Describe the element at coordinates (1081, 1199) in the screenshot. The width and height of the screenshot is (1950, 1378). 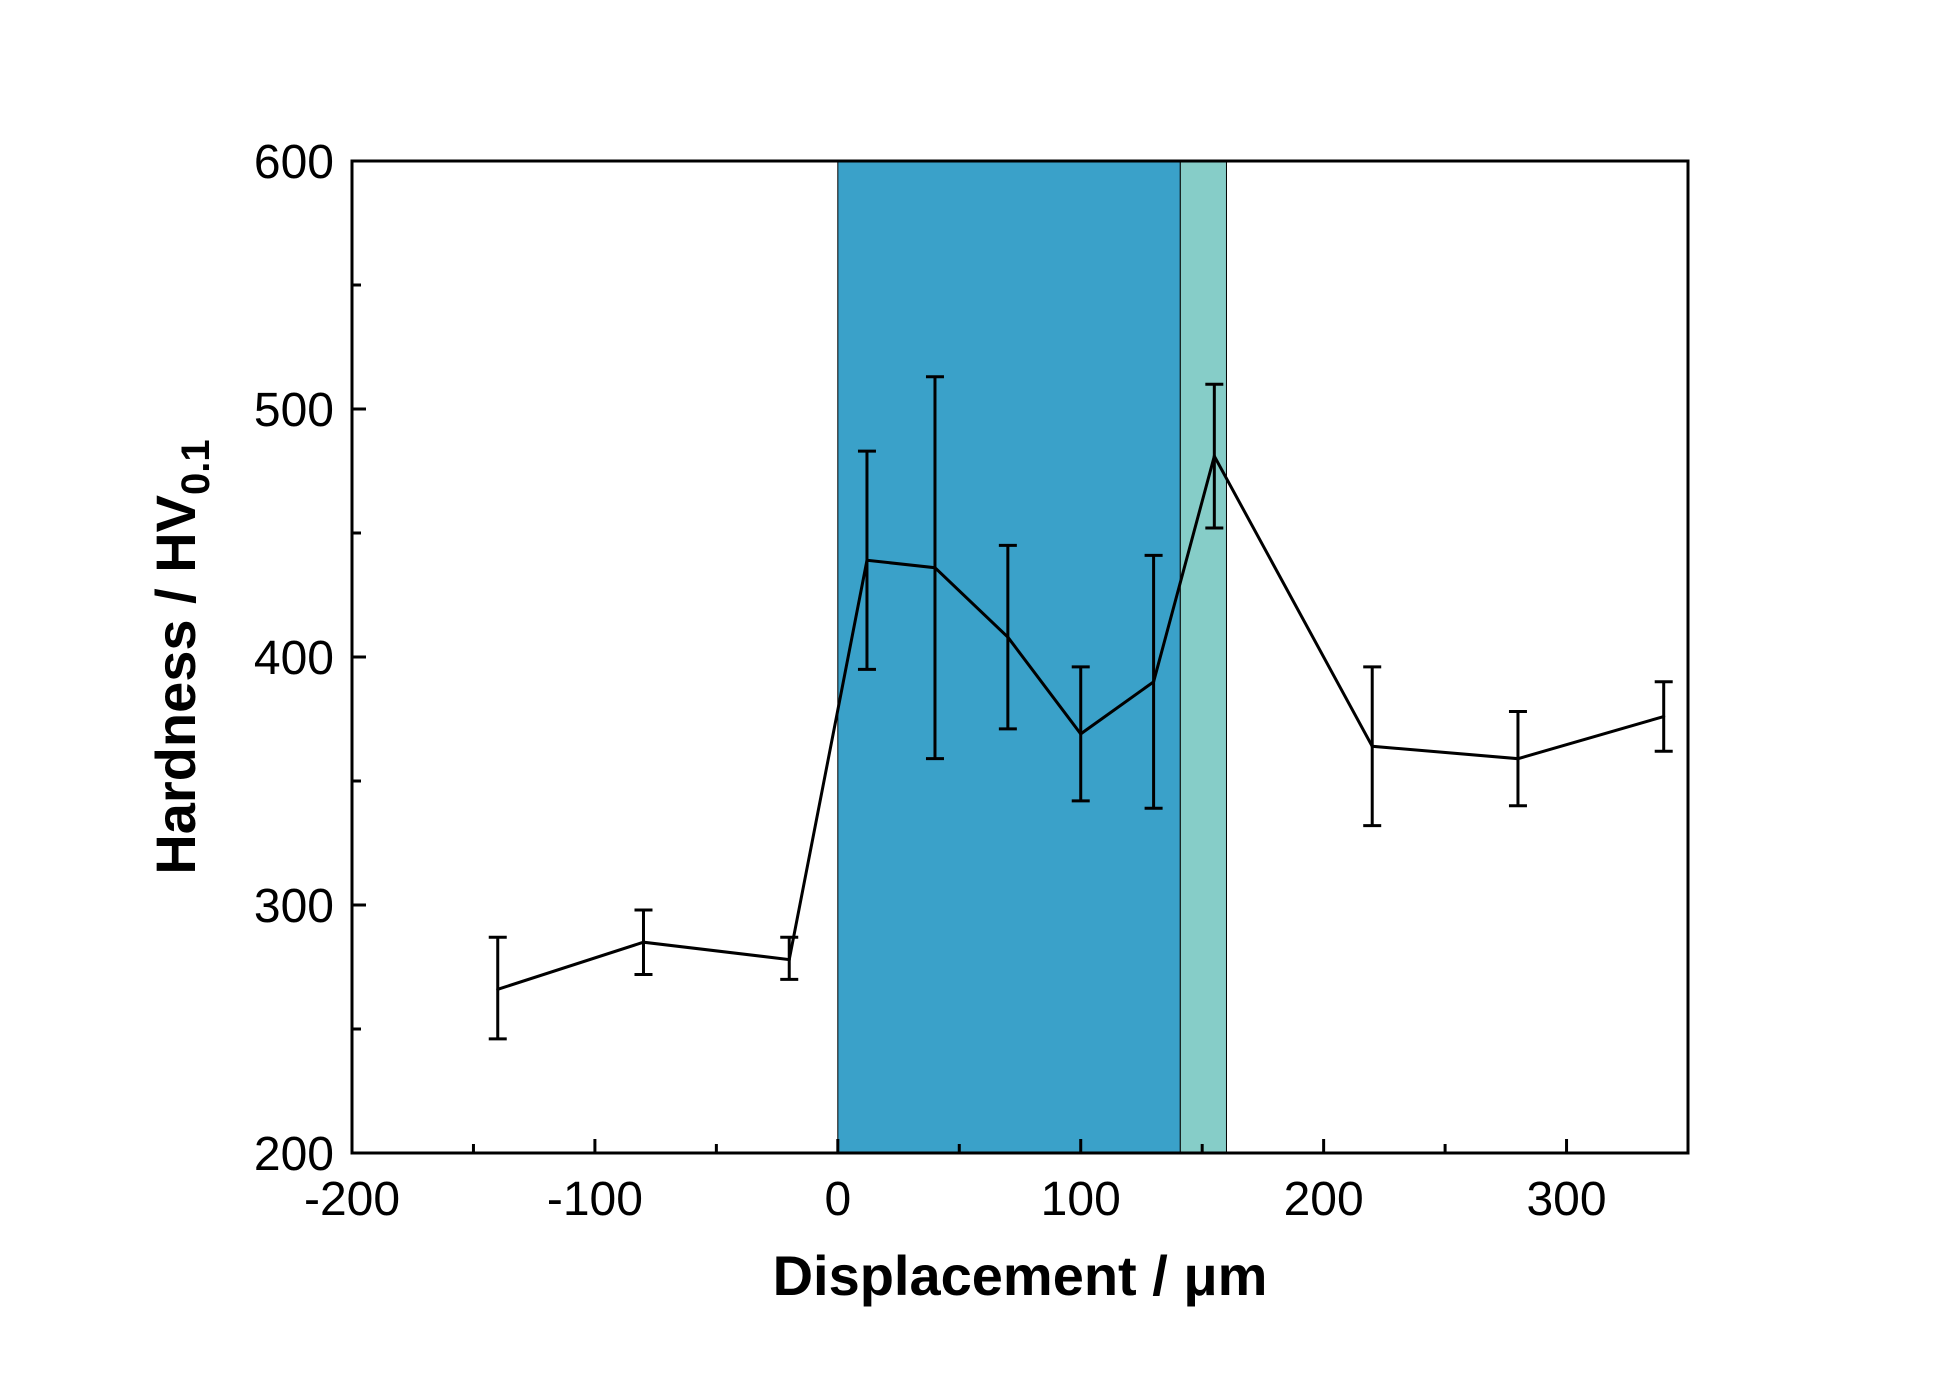
I see `x-tick-label: 100` at that location.